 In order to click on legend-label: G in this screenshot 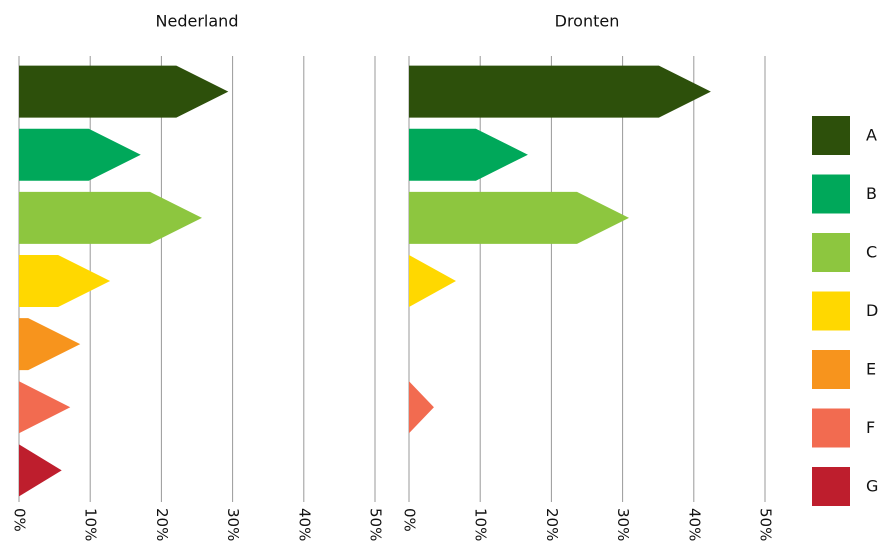, I will do `click(872, 486)`.